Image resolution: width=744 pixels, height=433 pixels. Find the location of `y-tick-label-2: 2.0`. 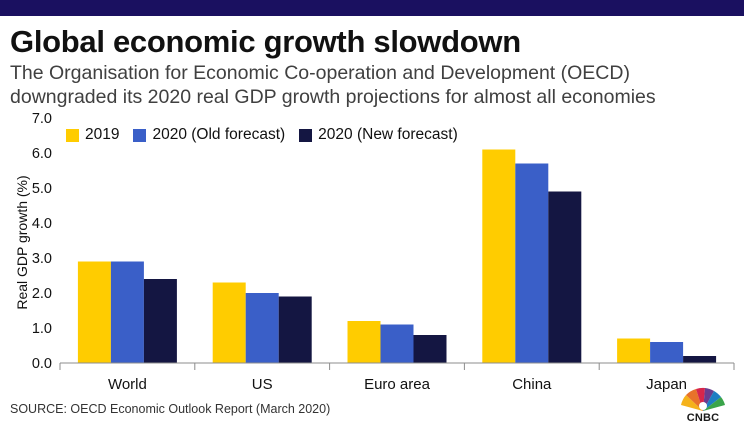

y-tick-label-2: 2.0 is located at coordinates (42, 294).